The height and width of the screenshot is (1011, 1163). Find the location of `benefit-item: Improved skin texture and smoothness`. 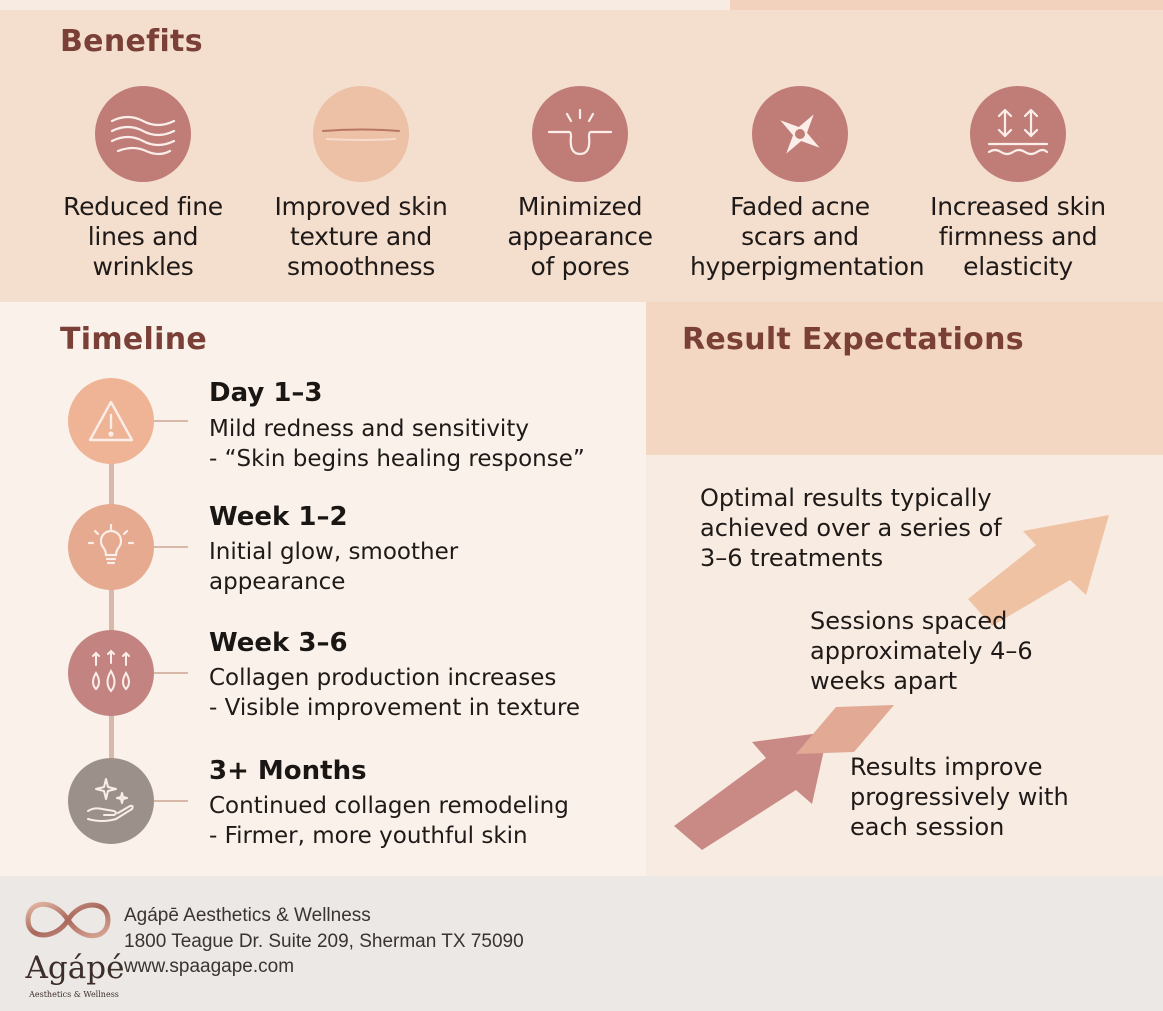

benefit-item: Improved skin texture and smoothness is located at coordinates (361, 184).